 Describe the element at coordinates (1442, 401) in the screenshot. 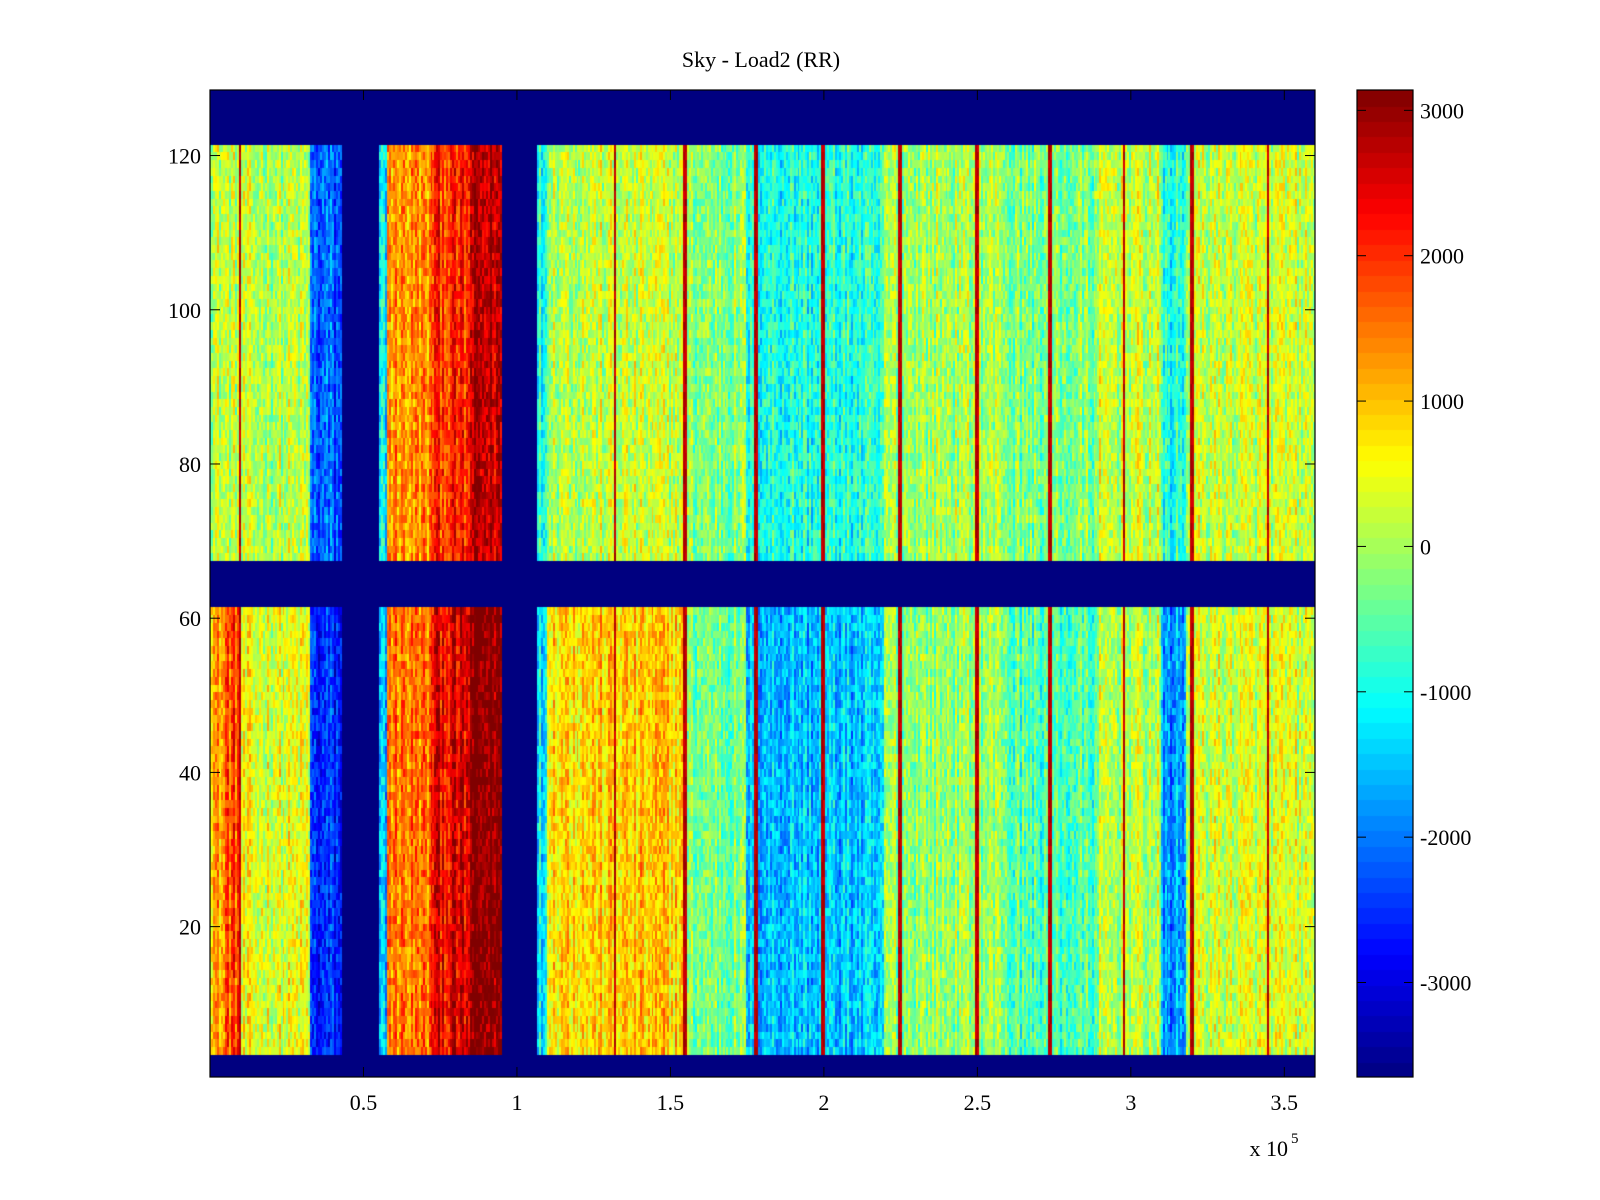

I see `colorbar-tick-label: 1000` at that location.